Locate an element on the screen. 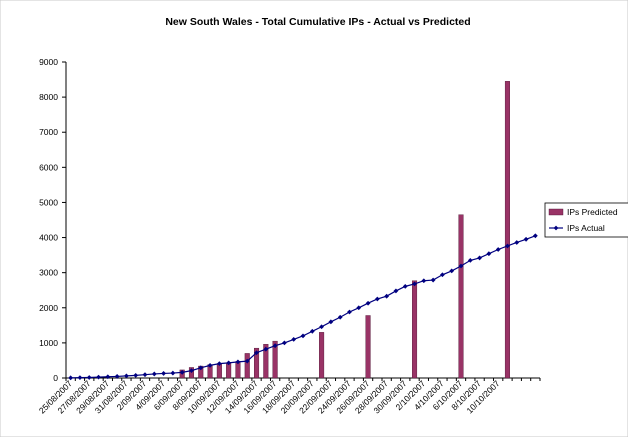 The width and height of the screenshot is (628, 437). legend-label-actual: IPs Actual is located at coordinates (586, 228).